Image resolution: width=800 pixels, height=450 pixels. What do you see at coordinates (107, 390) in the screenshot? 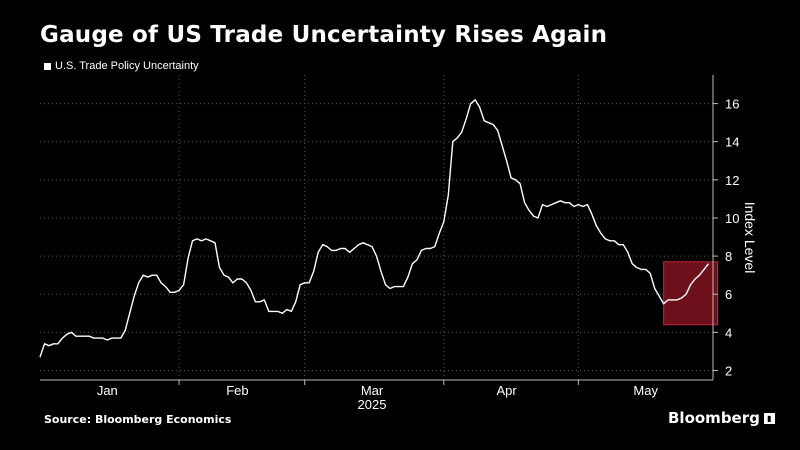
I see `x-tick-label: Jan` at bounding box center [107, 390].